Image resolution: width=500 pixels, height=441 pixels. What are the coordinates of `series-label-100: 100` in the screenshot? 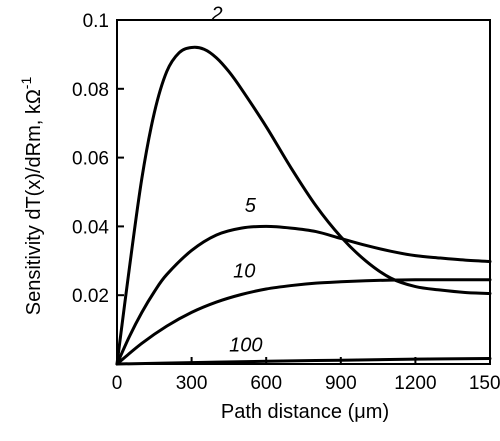 It's located at (245, 346).